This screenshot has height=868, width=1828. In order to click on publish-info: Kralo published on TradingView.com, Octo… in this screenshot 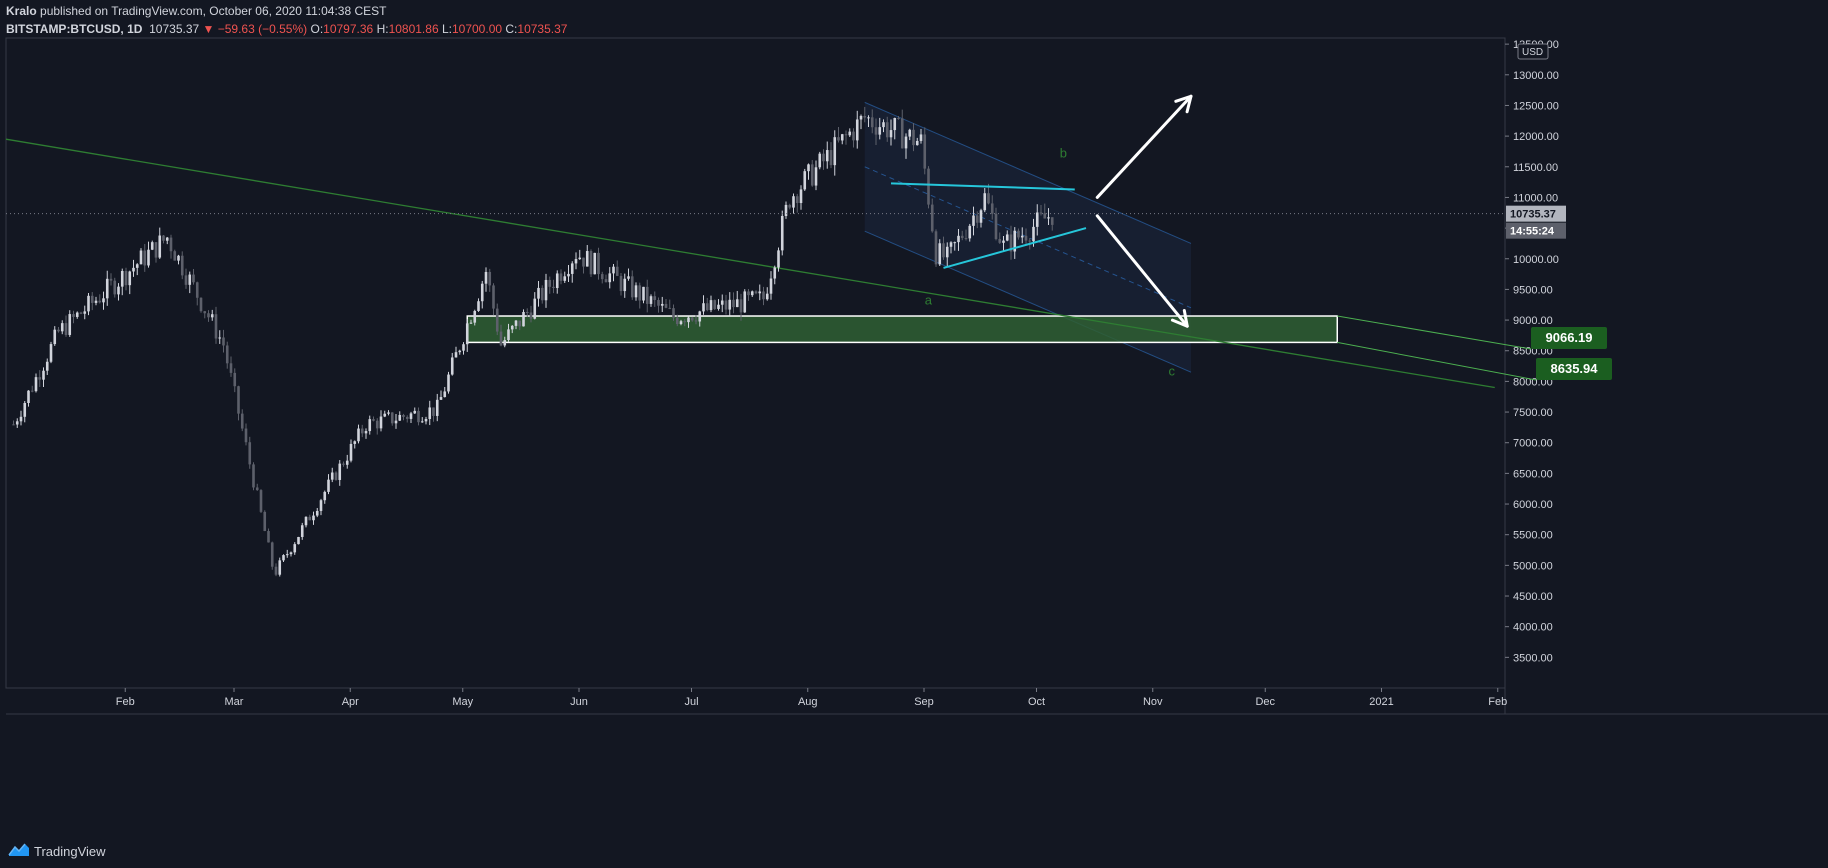, I will do `click(196, 11)`.